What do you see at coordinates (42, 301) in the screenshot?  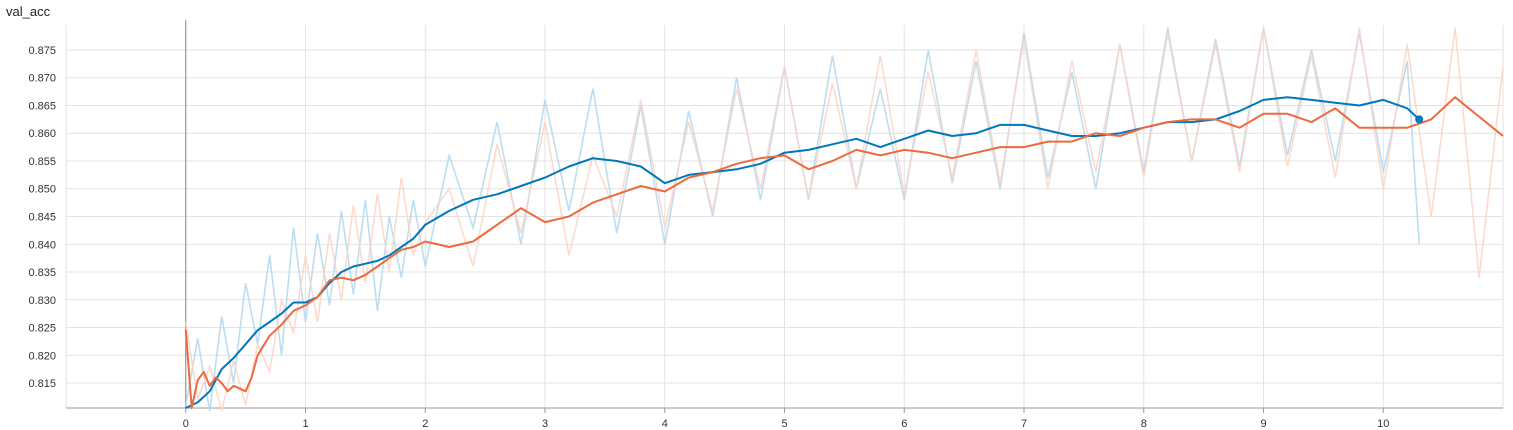 I see `y-tick-label: 0.830` at bounding box center [42, 301].